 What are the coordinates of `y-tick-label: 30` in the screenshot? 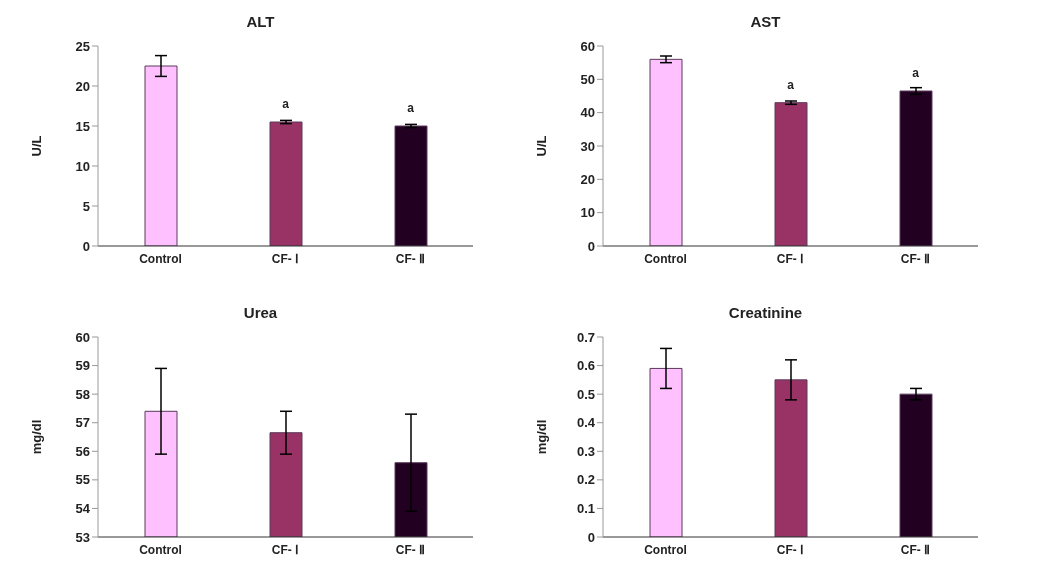 It's located at (587, 146).